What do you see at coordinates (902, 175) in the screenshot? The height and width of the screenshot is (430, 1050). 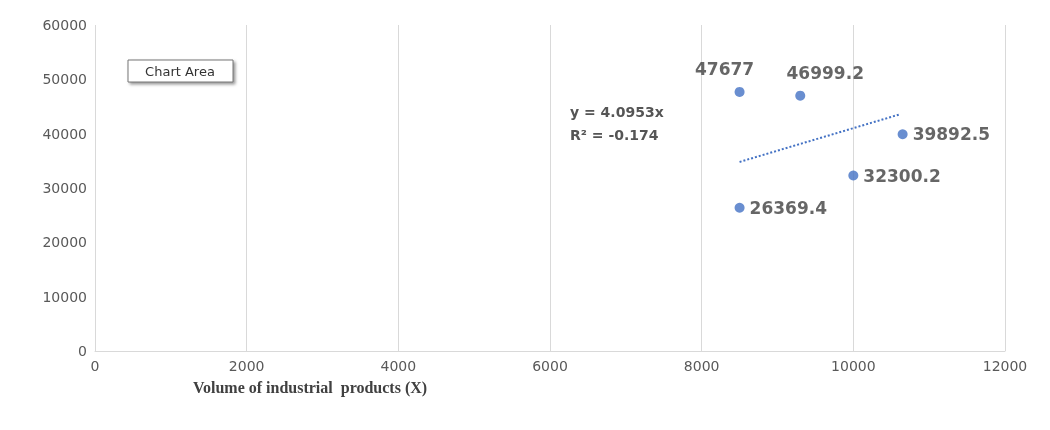 I see `data-label: 32300.2` at bounding box center [902, 175].